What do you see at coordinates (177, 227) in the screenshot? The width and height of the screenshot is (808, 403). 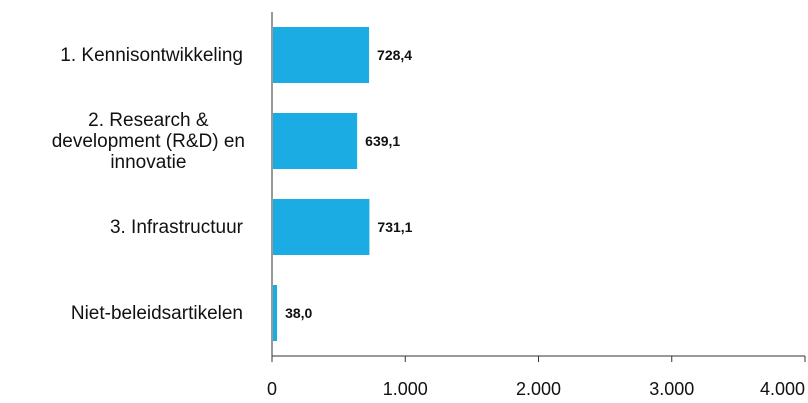 I see `category-label: 3. Infrastructuur` at bounding box center [177, 227].